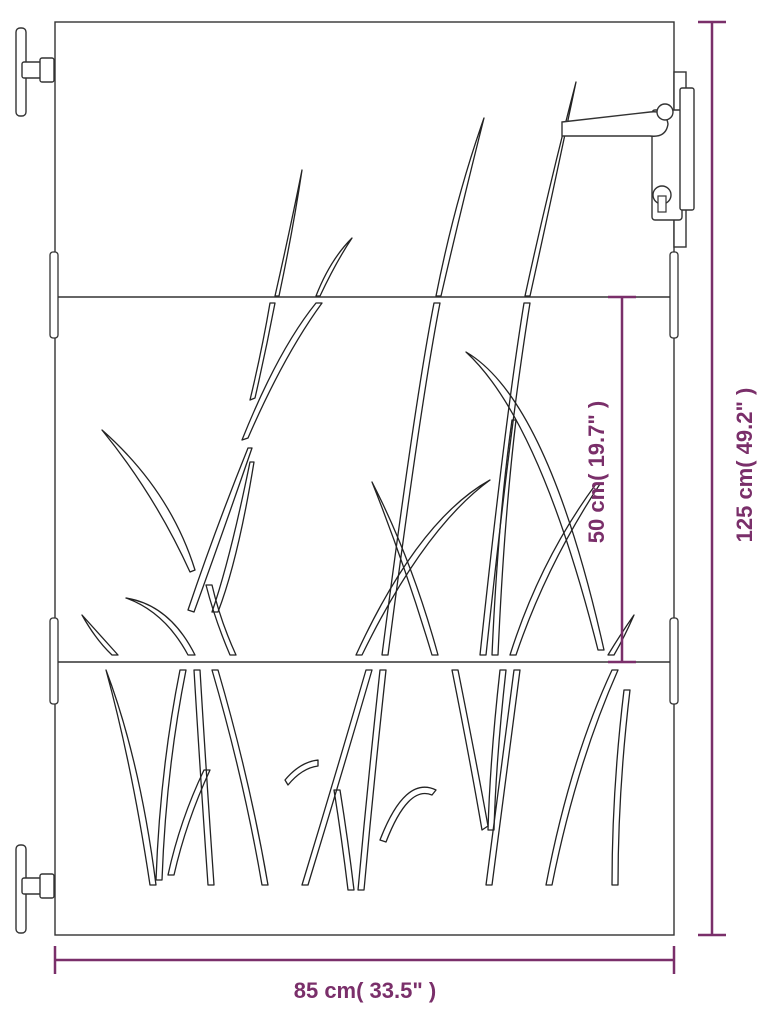 This screenshot has width=765, height=1020. What do you see at coordinates (617, 120) in the screenshot?
I see `door-handle-icon` at bounding box center [617, 120].